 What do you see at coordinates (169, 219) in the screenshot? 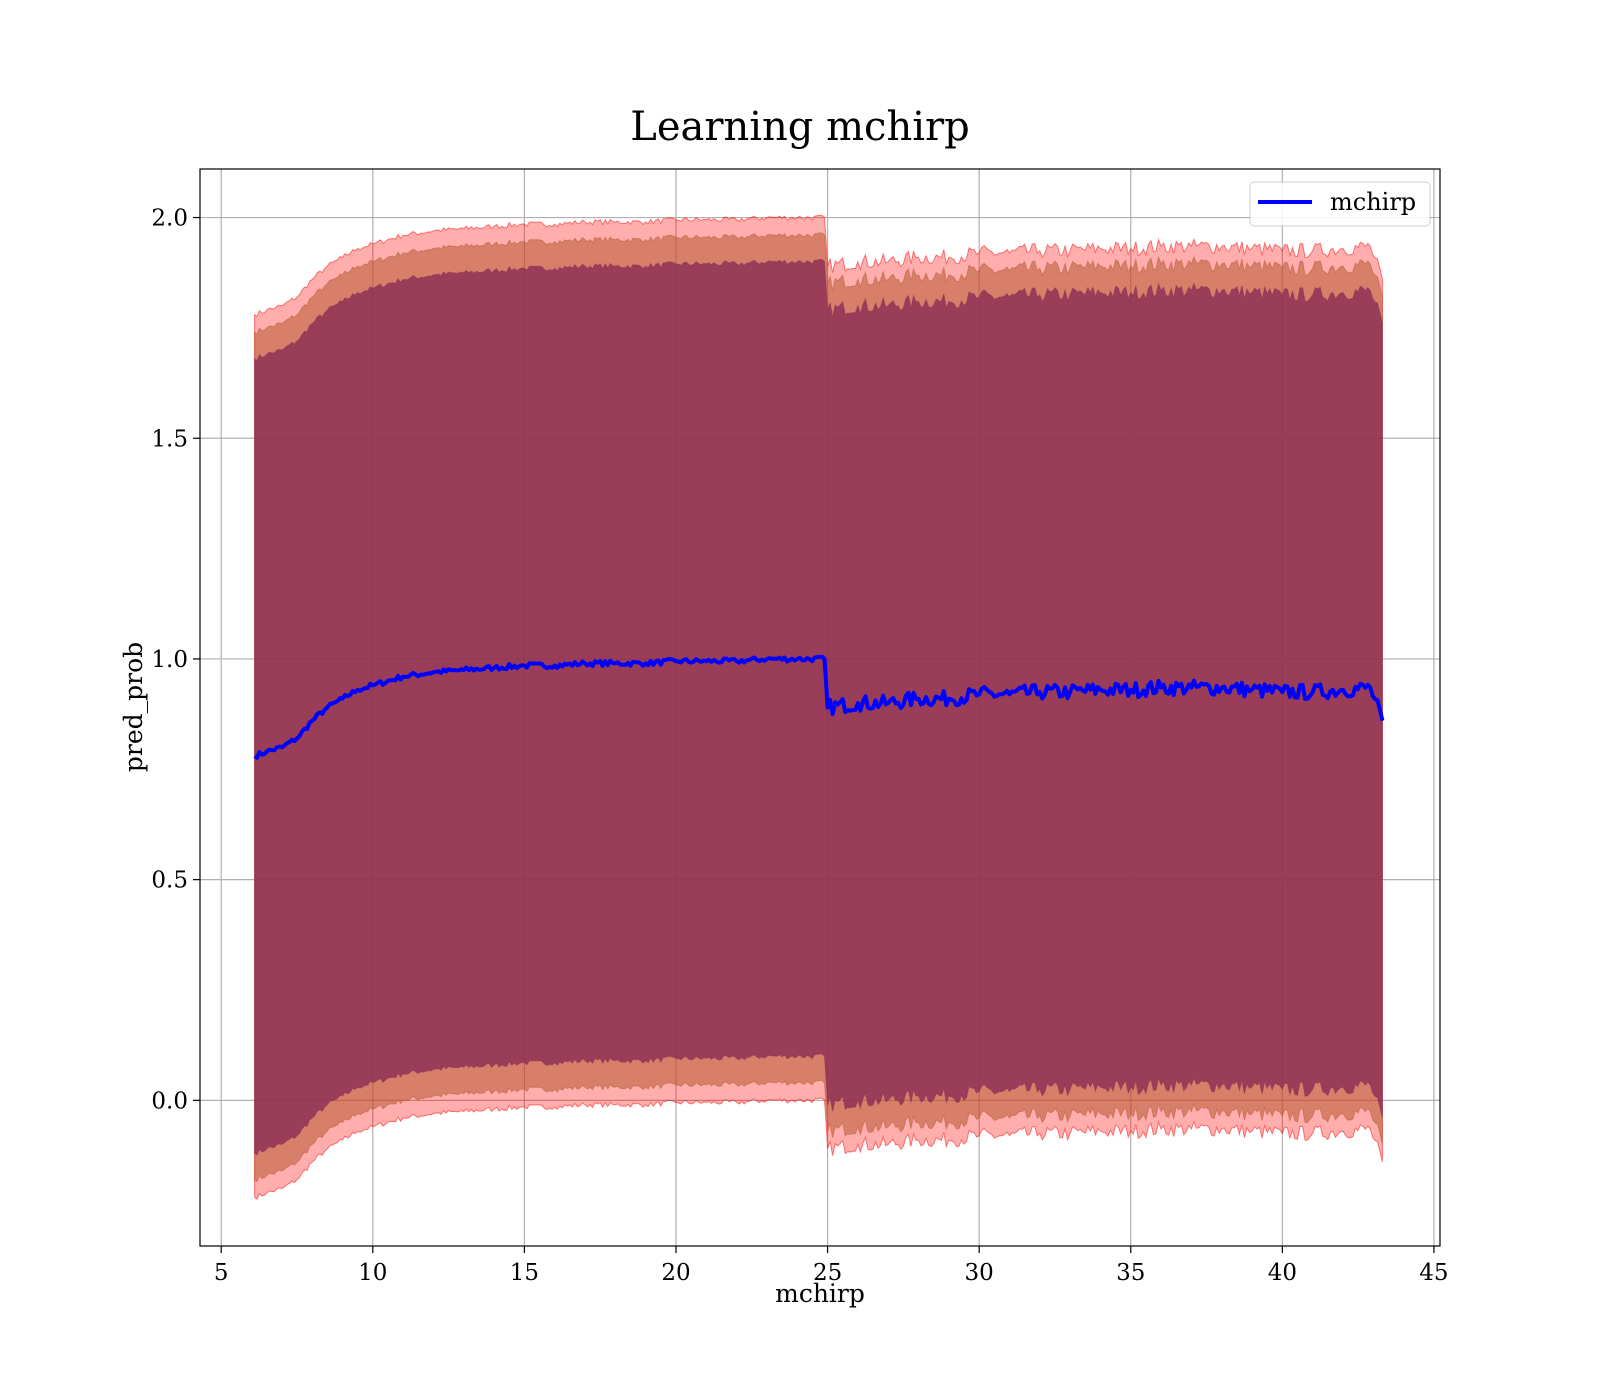
I see `y-tick-label: 2.0` at bounding box center [169, 219].